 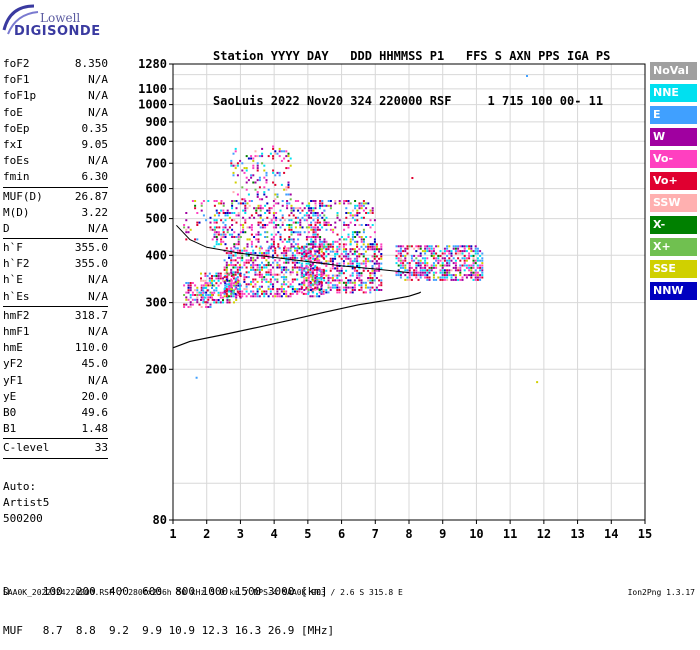 I want to click on param-value: N/A, so click(x=98, y=296).